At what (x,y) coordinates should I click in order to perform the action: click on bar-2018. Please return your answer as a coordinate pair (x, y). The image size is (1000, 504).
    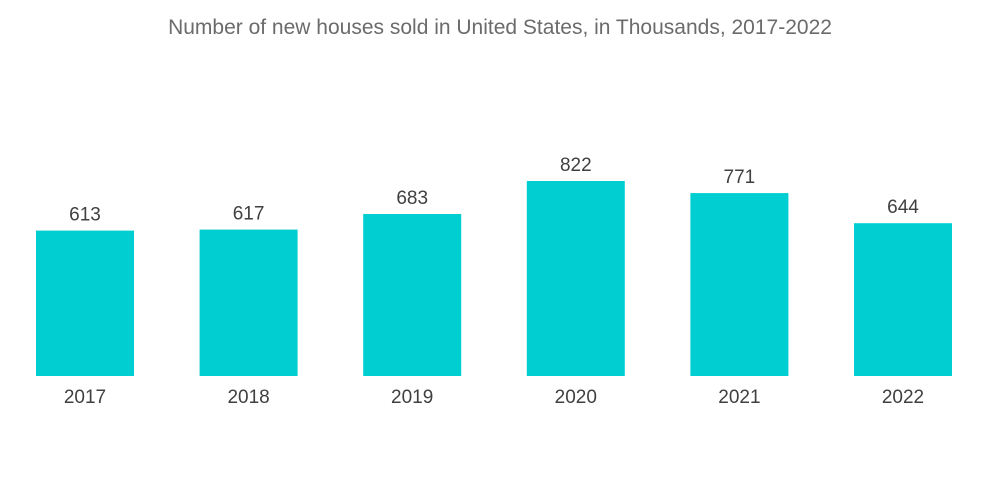
    Looking at the image, I should click on (248, 302).